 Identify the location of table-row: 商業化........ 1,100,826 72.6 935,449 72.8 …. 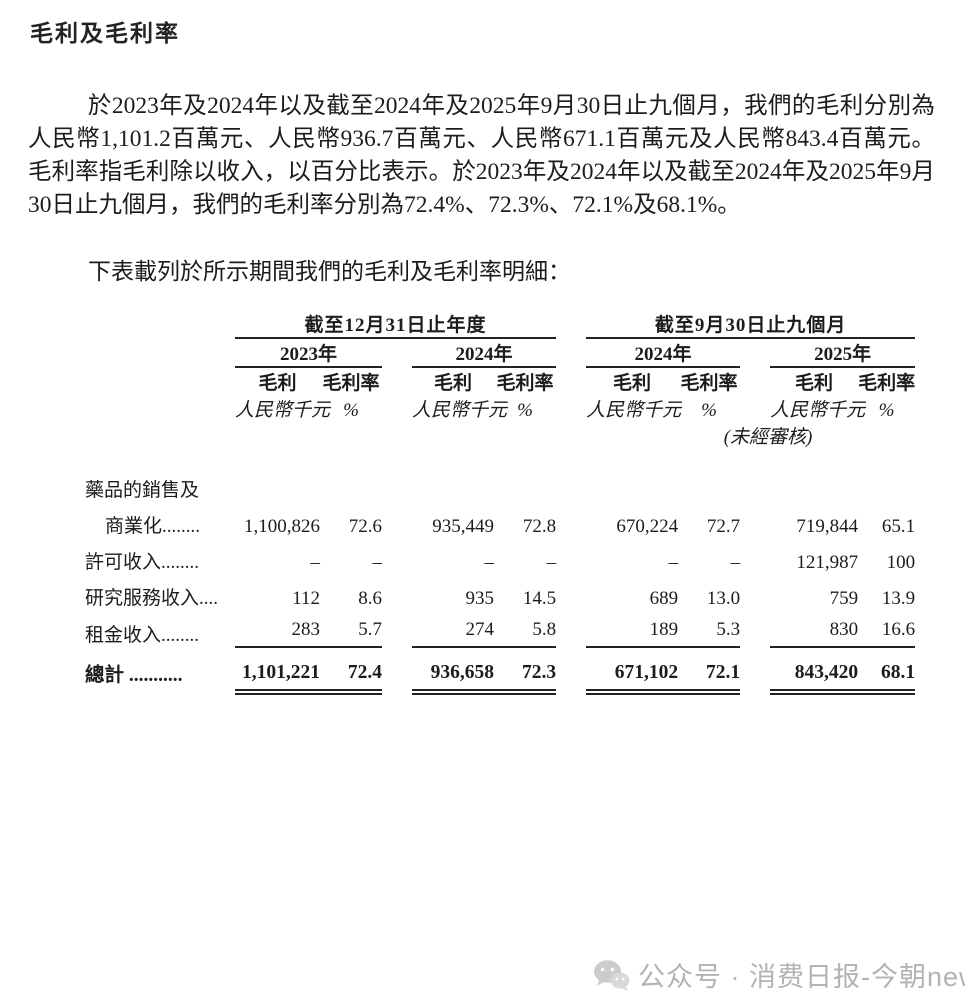
(500, 520).